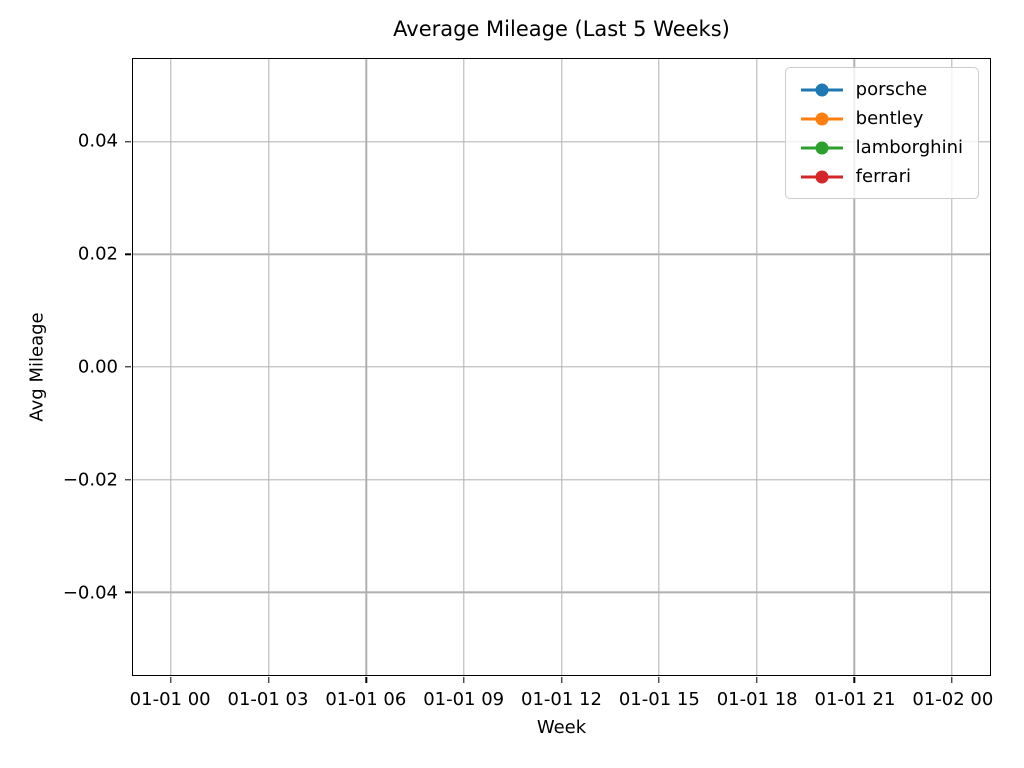  What do you see at coordinates (97, 367) in the screenshot?
I see `y-tick-label: 0.00` at bounding box center [97, 367].